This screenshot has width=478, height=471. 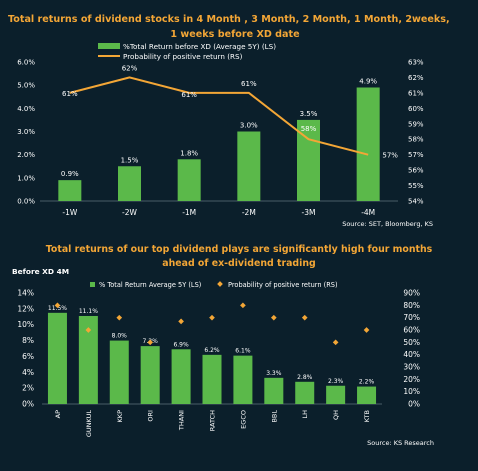 I want to click on chart2-right-tick: 10%, so click(x=411, y=391).